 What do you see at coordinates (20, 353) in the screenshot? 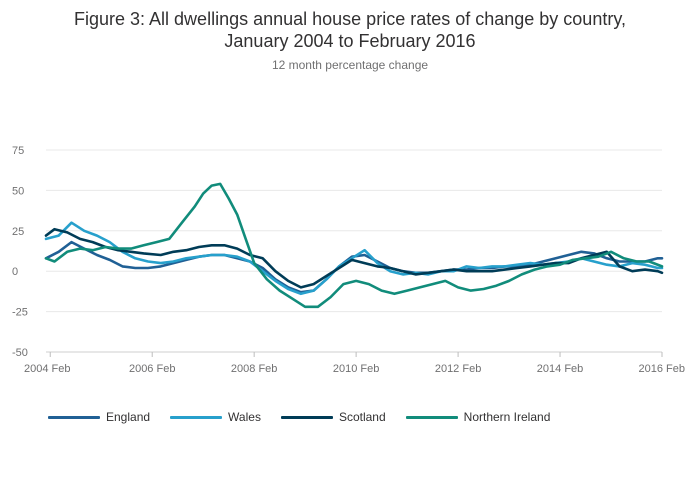
I see `y-tick-label: -50` at bounding box center [20, 353].